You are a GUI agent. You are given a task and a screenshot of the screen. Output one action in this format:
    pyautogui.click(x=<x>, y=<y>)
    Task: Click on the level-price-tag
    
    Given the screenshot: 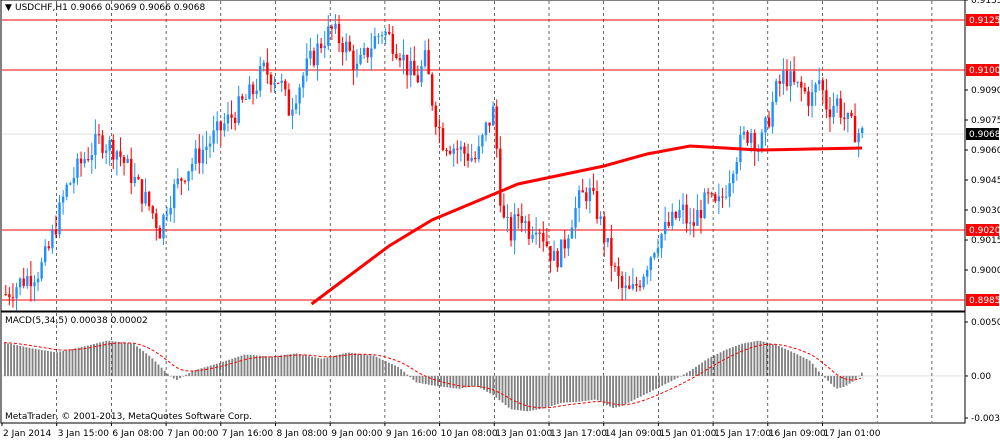 What is the action you would take?
    pyautogui.click(x=982, y=300)
    